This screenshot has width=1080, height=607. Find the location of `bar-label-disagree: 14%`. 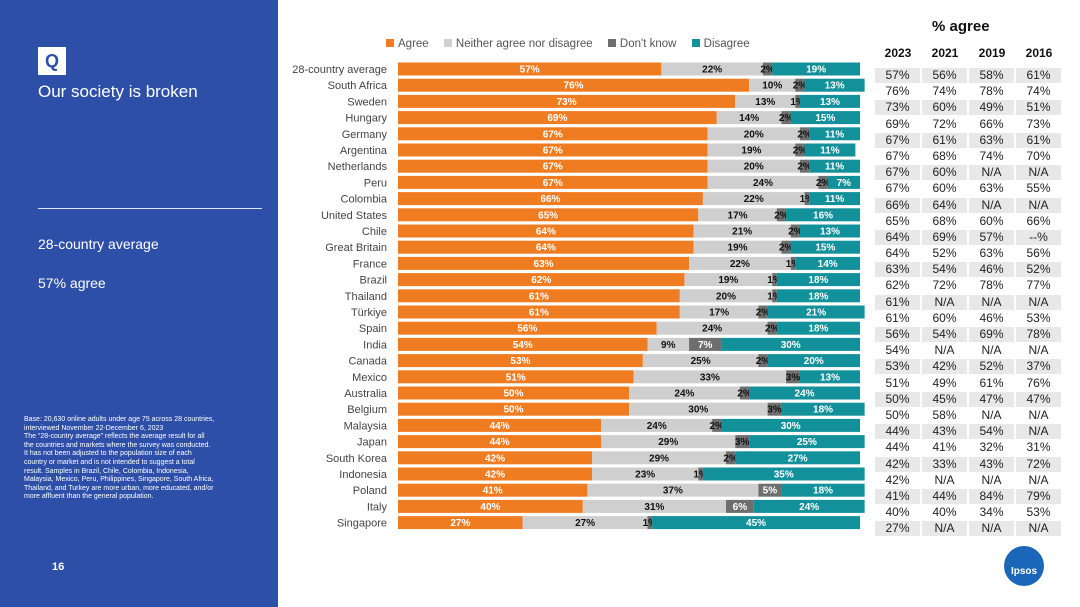

bar-label-disagree: 14% is located at coordinates (828, 264).